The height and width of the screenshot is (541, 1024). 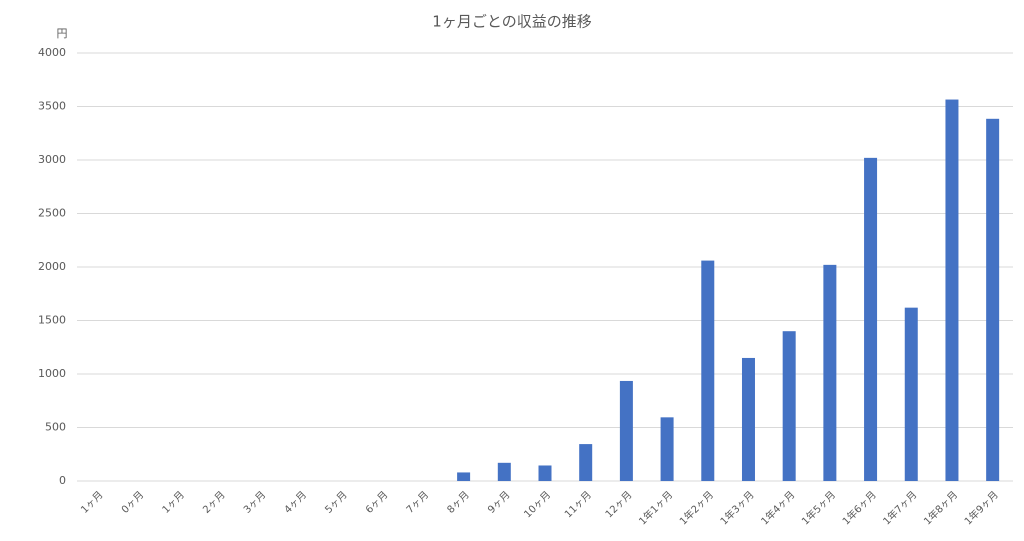 What do you see at coordinates (52, 320) in the screenshot?
I see `y-tick-label: 1500` at bounding box center [52, 320].